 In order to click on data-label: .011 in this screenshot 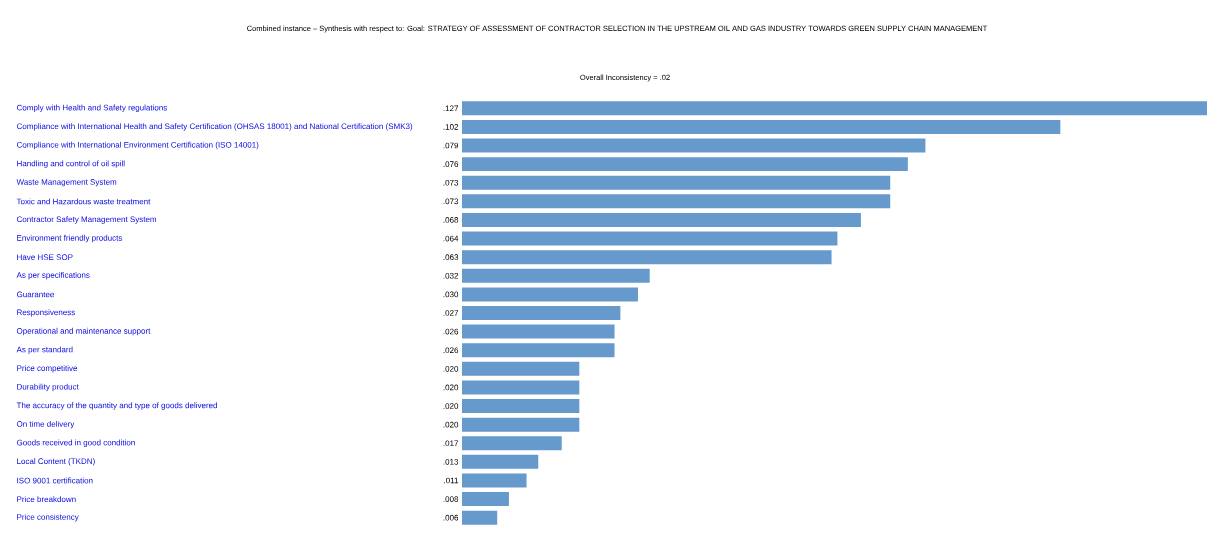, I will do `click(451, 480)`.